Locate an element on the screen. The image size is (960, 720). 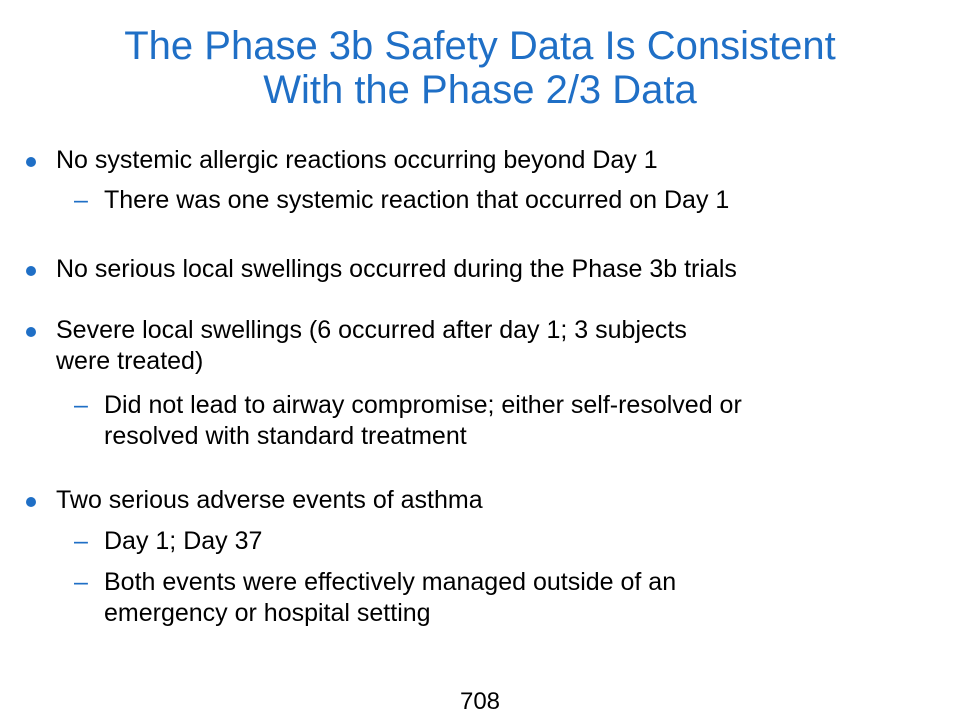
page-number: 708 is located at coordinates (480, 701).